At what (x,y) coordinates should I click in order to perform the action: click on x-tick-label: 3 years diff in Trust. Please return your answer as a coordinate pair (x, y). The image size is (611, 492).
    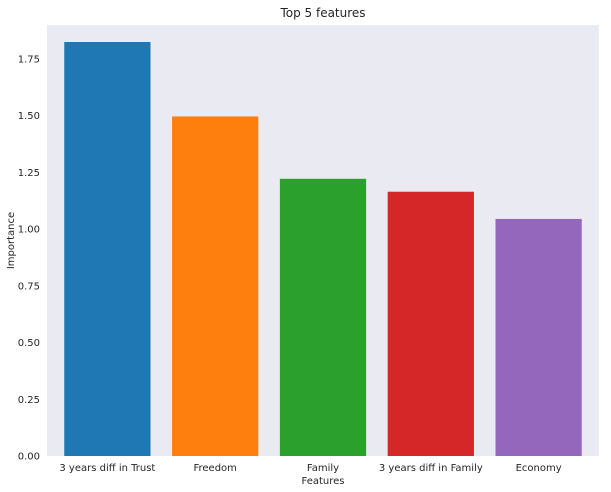
    Looking at the image, I should click on (107, 468).